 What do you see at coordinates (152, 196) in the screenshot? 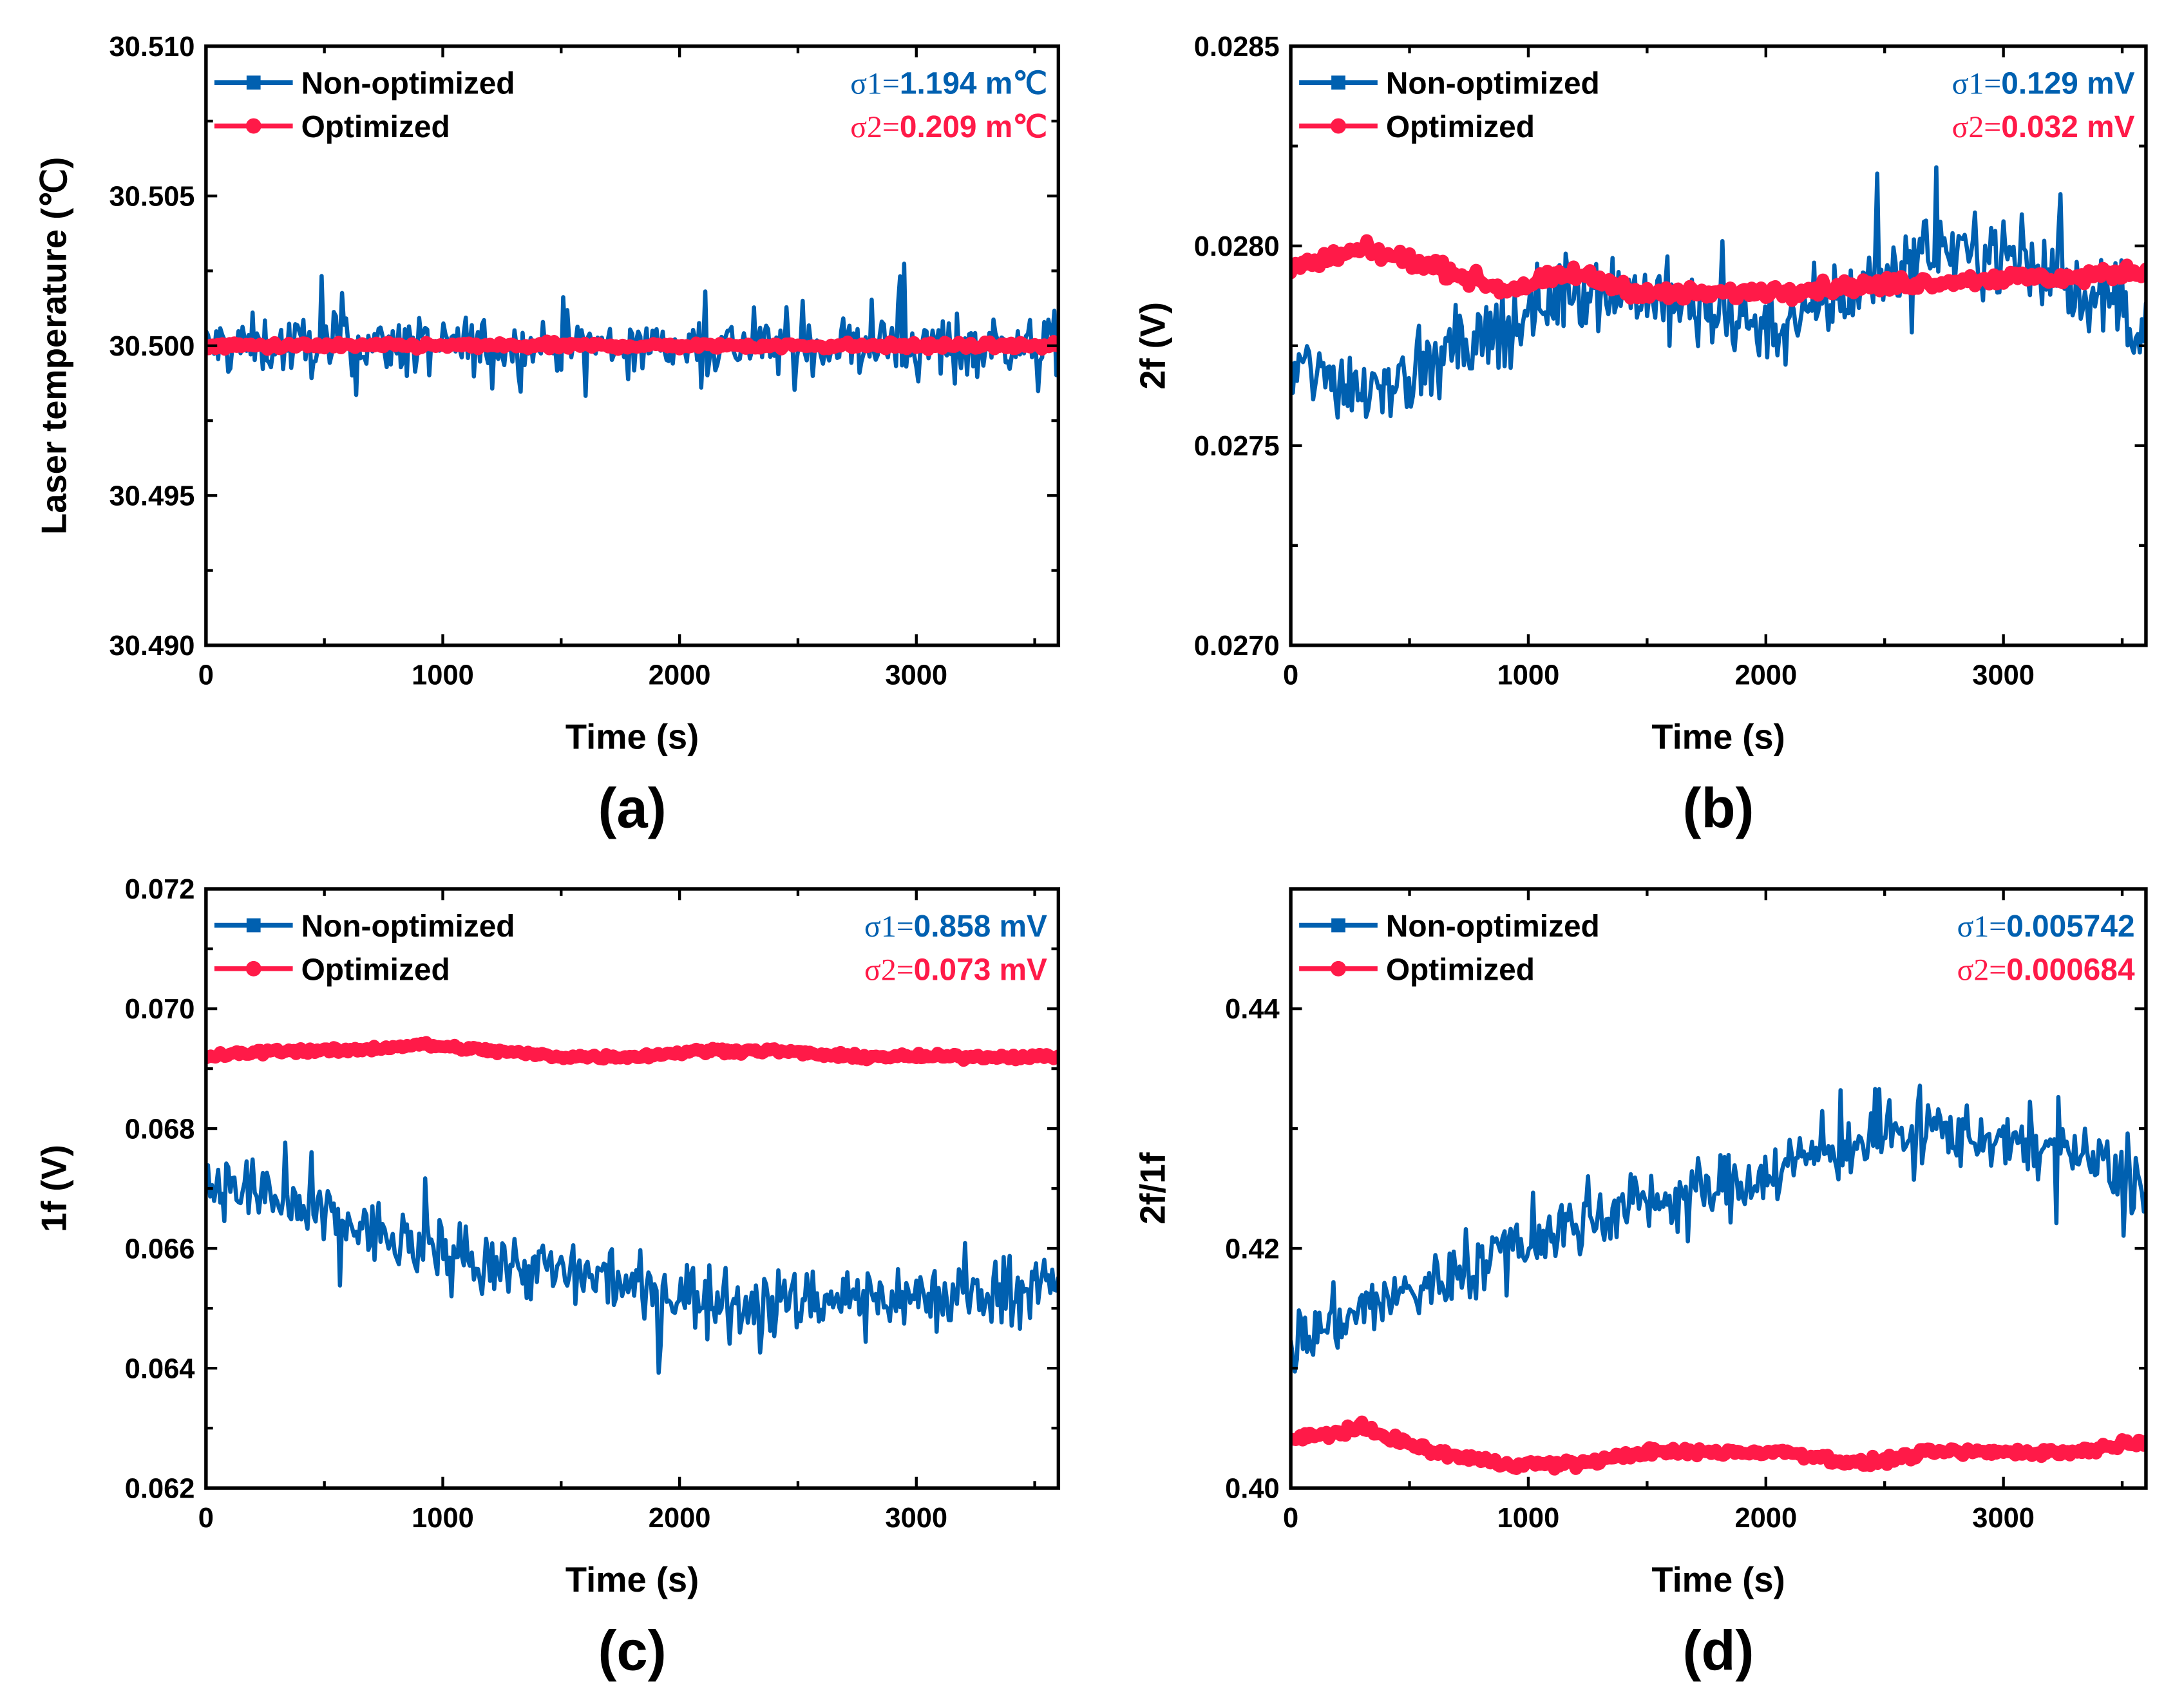
I see `y-tick-label: 30.505` at bounding box center [152, 196].